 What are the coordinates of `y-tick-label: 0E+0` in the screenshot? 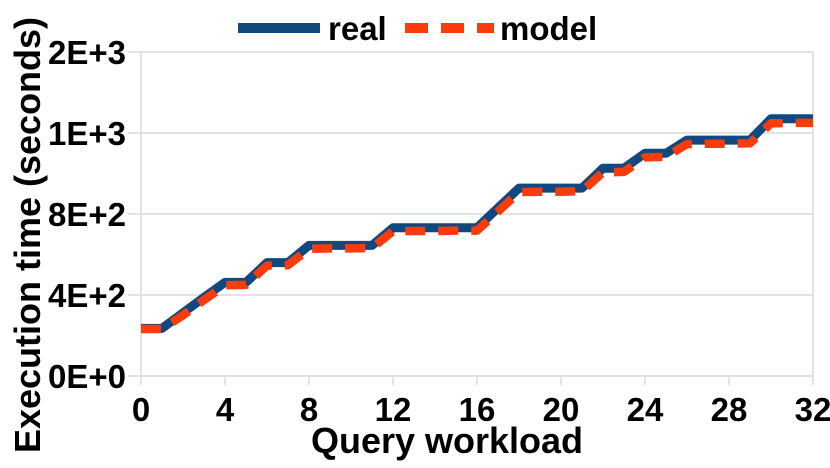 It's located at (87, 376).